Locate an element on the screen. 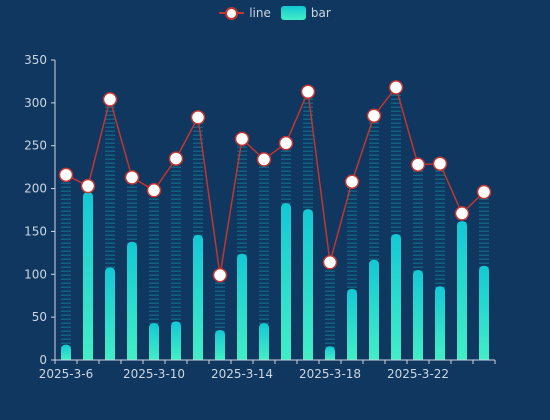 This screenshot has width=550, height=420. x-tick-label: 2025-3-6 is located at coordinates (66, 374).